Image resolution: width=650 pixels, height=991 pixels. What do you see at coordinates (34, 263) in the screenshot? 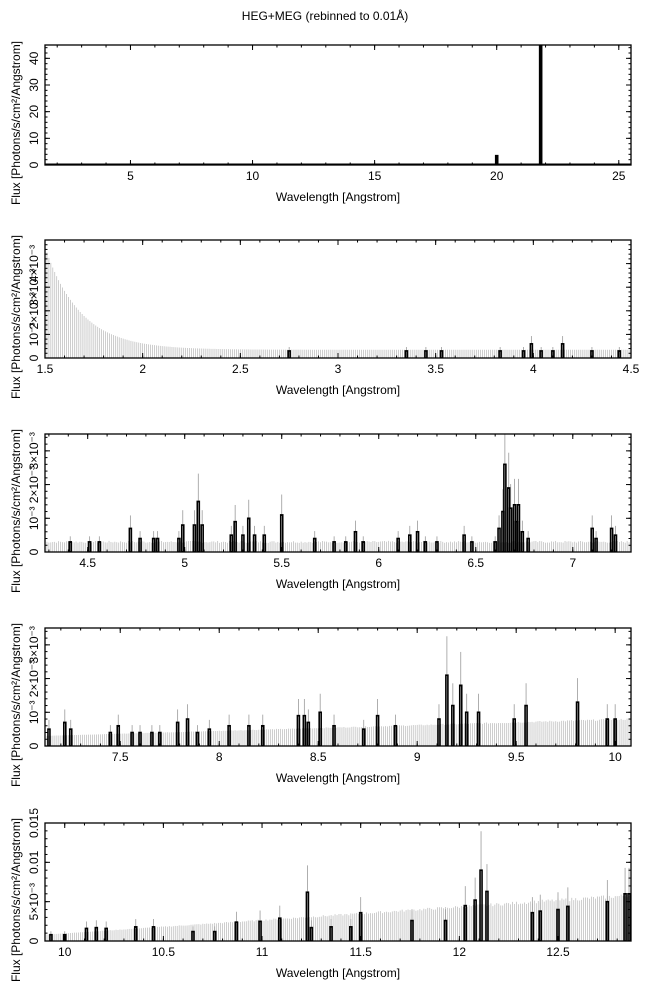
I see `y-tick-label: 4×10⁻³` at bounding box center [34, 263].